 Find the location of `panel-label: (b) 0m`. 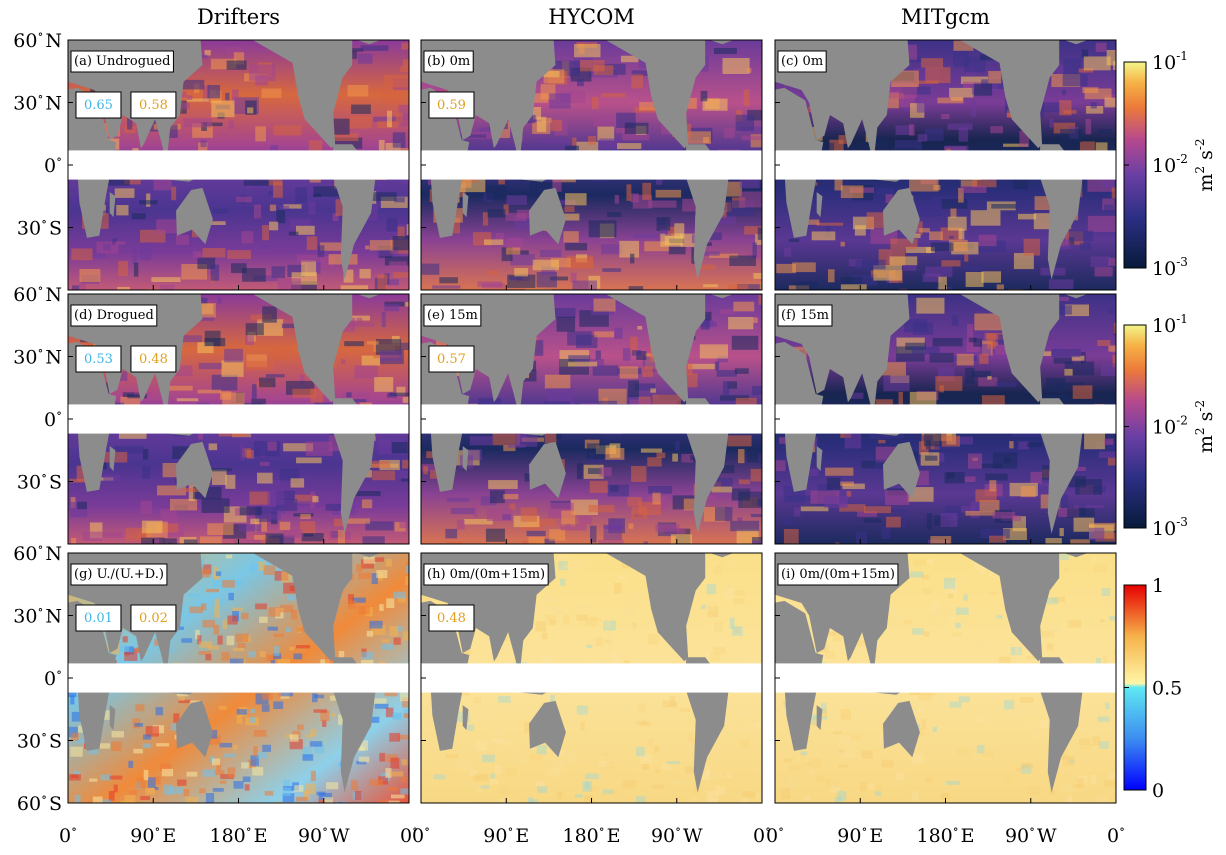

panel-label: (b) 0m is located at coordinates (448, 61).